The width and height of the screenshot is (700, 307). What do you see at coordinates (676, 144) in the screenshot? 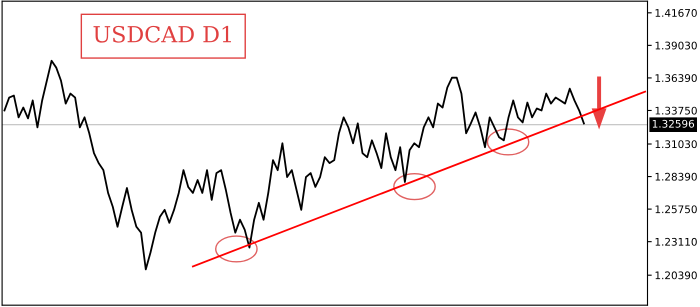
I see `y-tick-label: 1.31030` at bounding box center [676, 144].